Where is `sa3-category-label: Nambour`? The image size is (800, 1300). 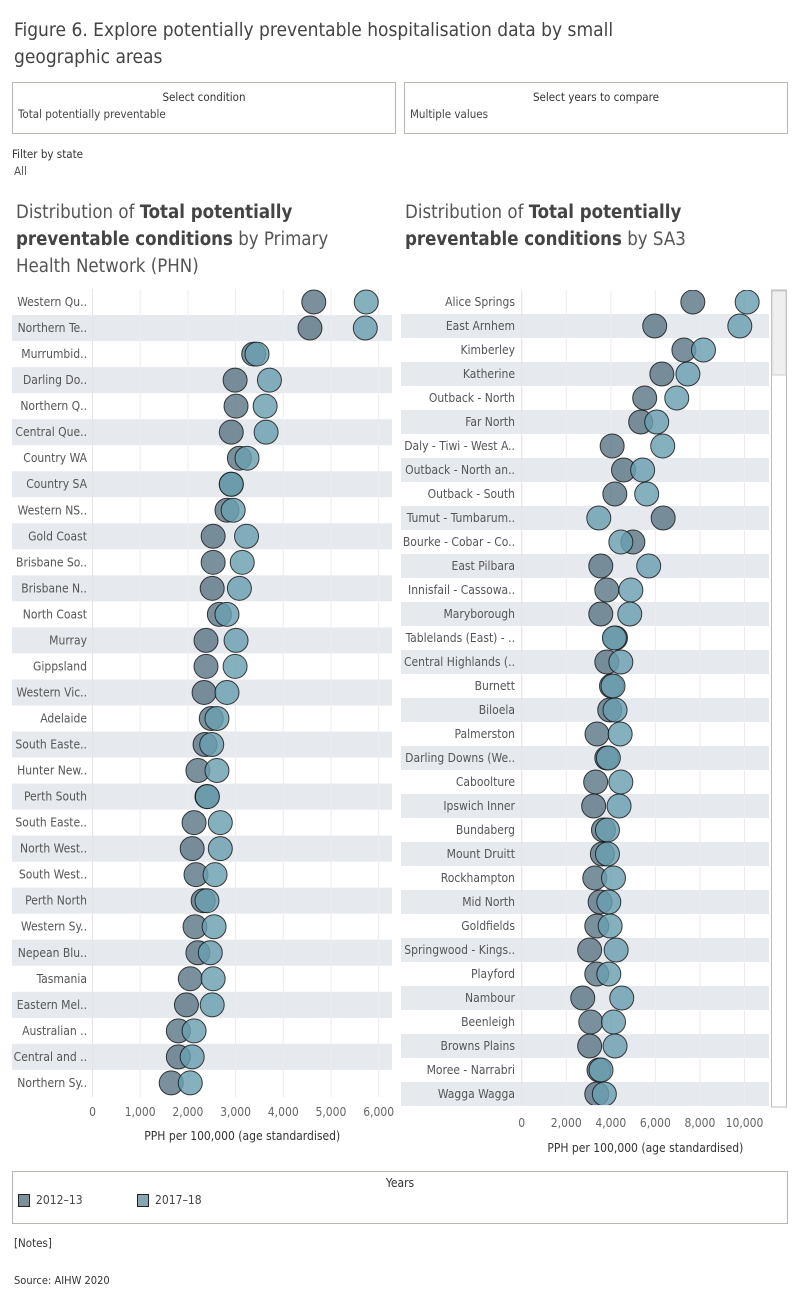 sa3-category-label: Nambour is located at coordinates (490, 998).